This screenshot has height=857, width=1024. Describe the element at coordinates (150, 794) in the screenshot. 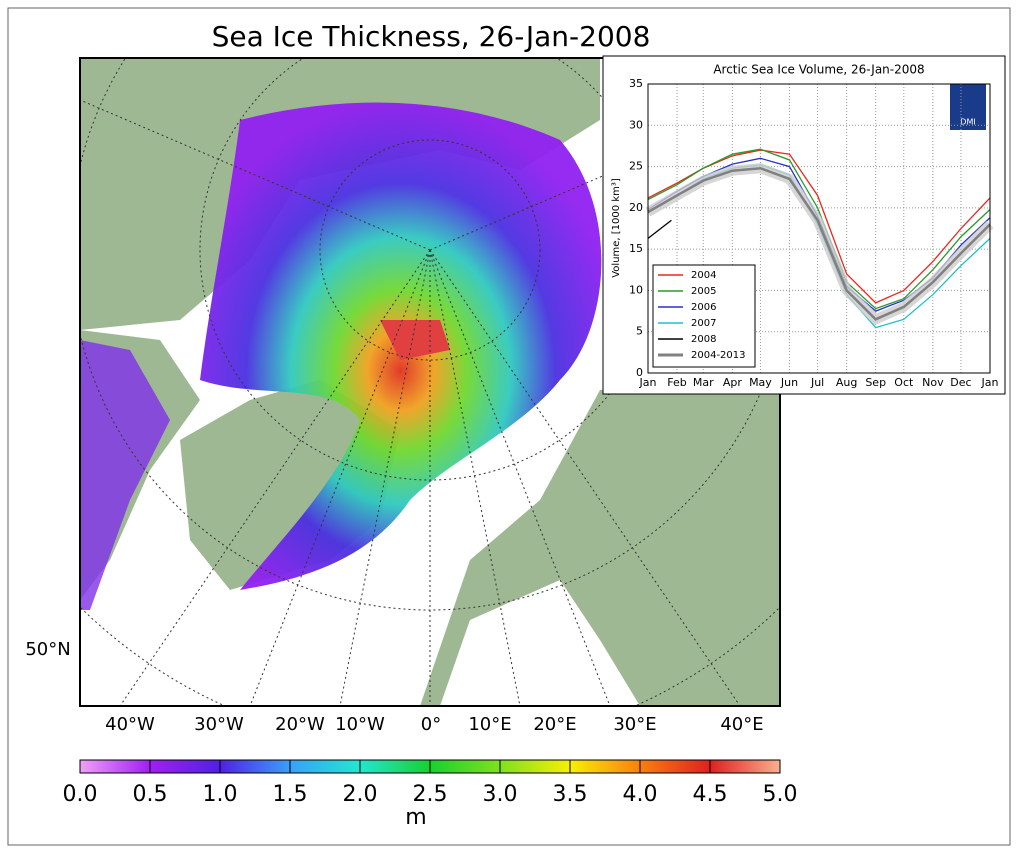

I see `colorbar-tick-label: 0.5` at that location.